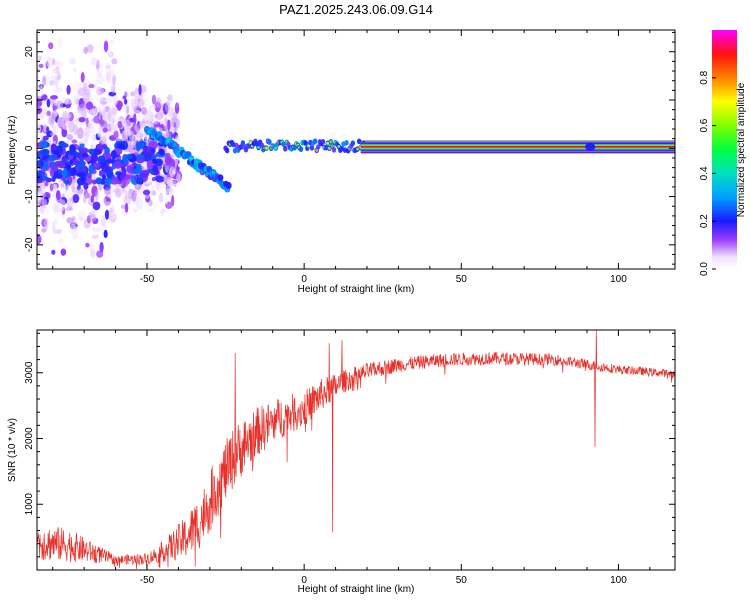 This screenshot has width=750, height=600. I want to click on colorbar-label: Normalized spectral amplitude, so click(741, 149).